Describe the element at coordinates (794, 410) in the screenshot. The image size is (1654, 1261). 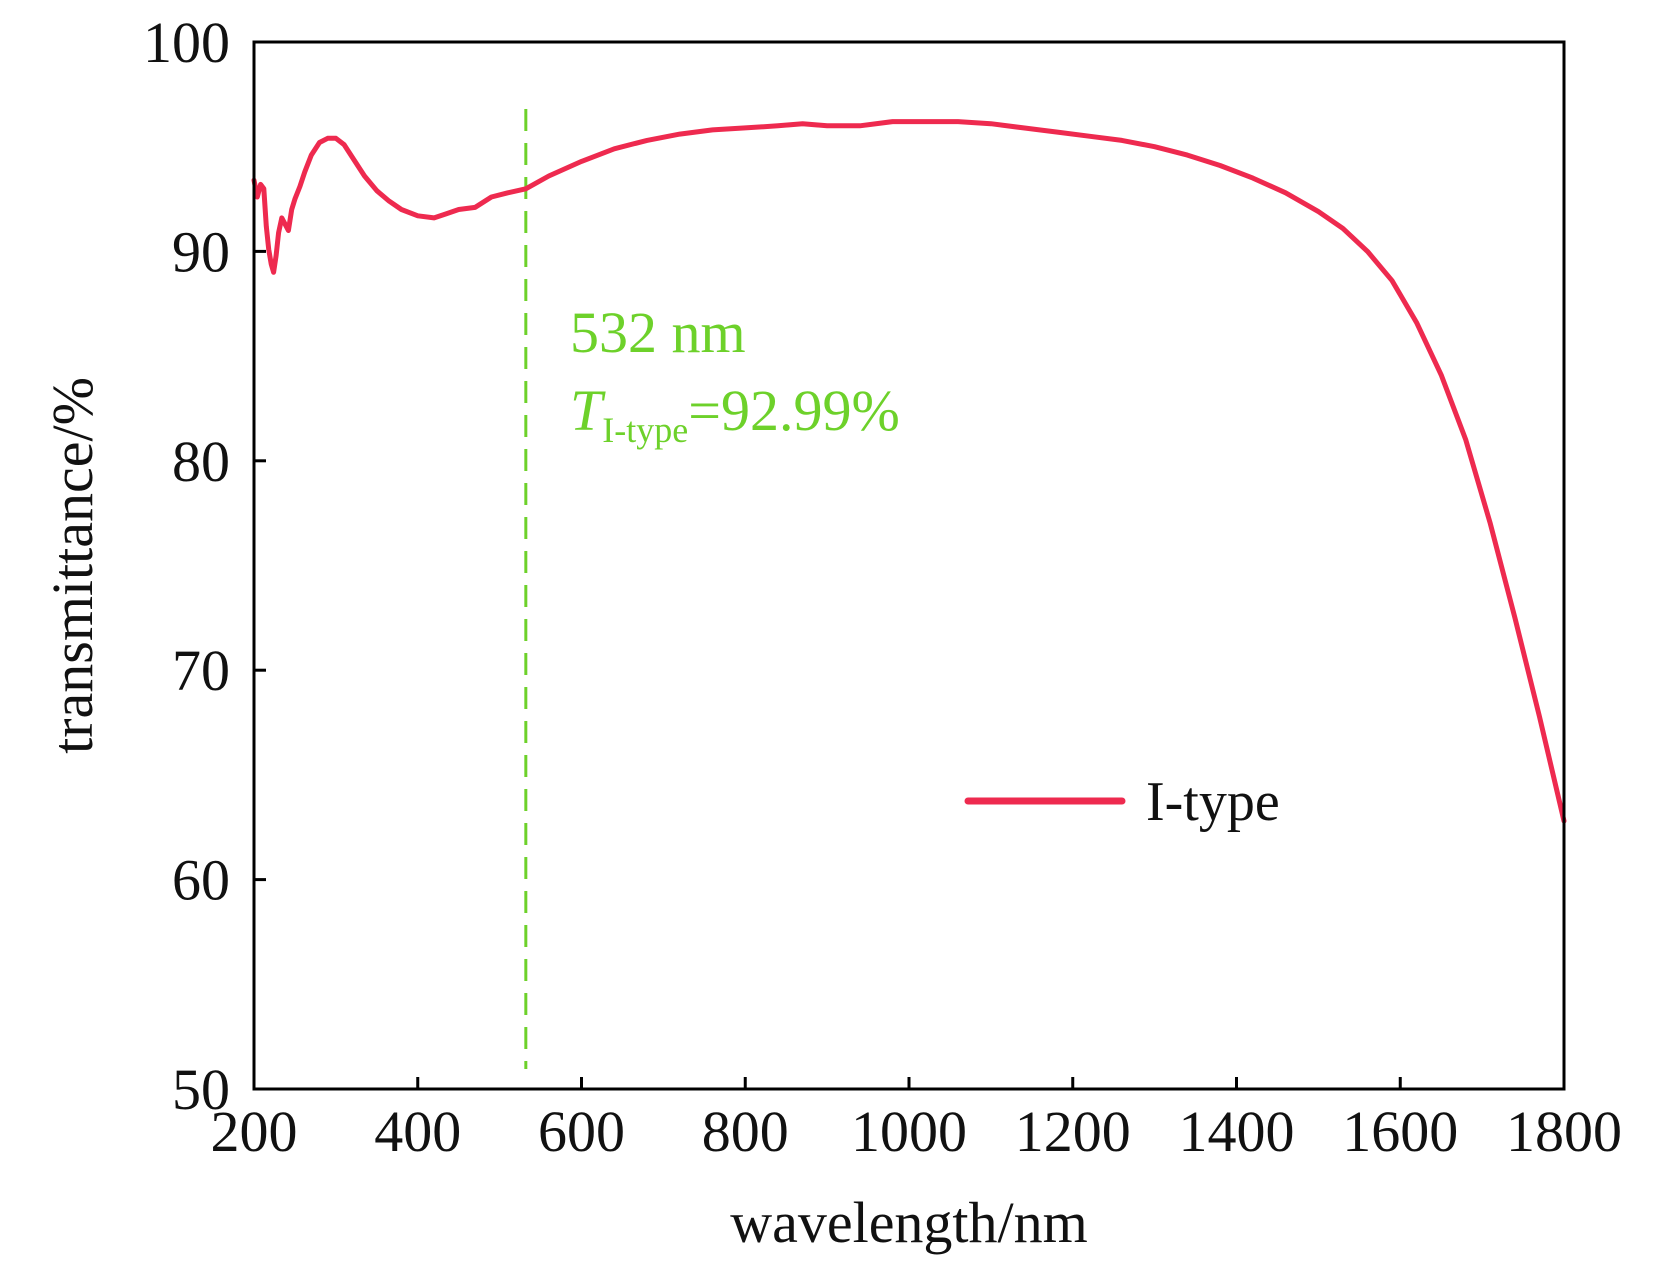
I see `annotation-value: =92.99%` at that location.